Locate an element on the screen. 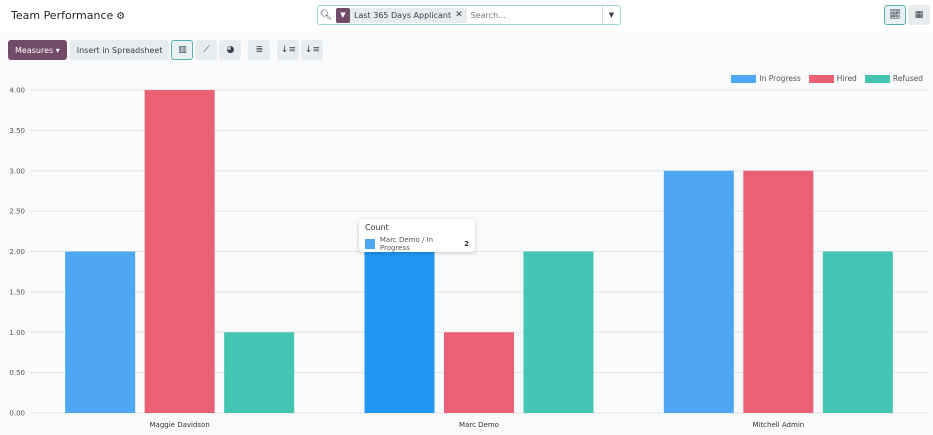  search-bar: 🔍︎ ▼ Last 365 Days Applicant ✕ ▼ is located at coordinates (469, 15).